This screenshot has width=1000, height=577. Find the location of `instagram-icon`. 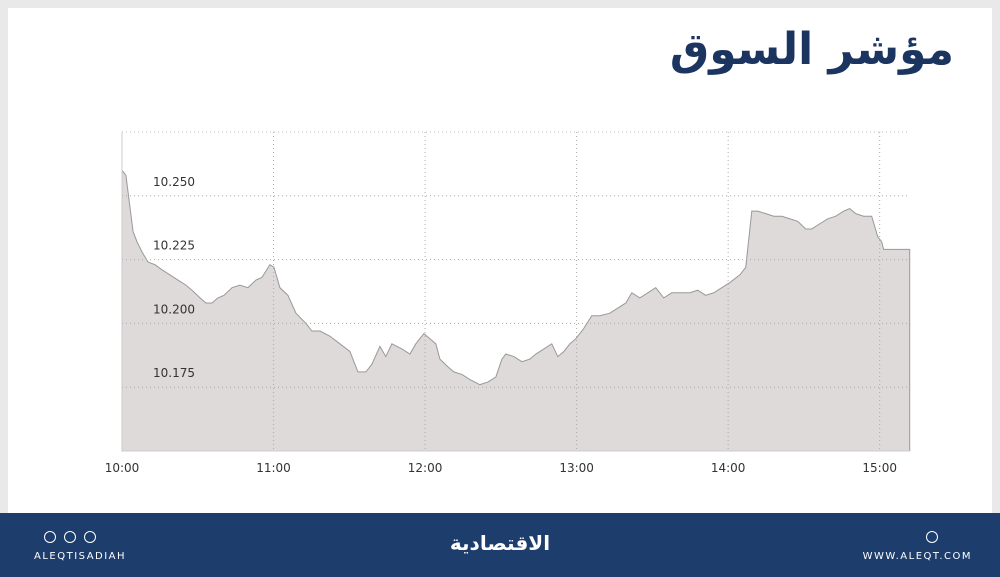

instagram-icon is located at coordinates (50, 537).